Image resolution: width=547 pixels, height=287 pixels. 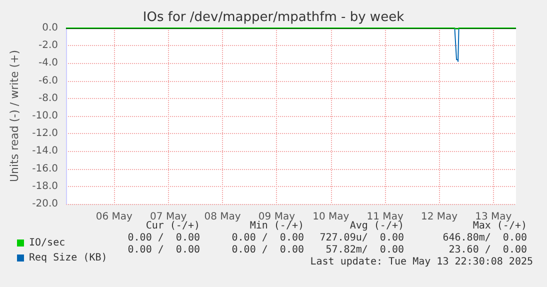 What do you see at coordinates (485, 238) in the screenshot?
I see `text: 646.80m/ 0.00` at bounding box center [485, 238].